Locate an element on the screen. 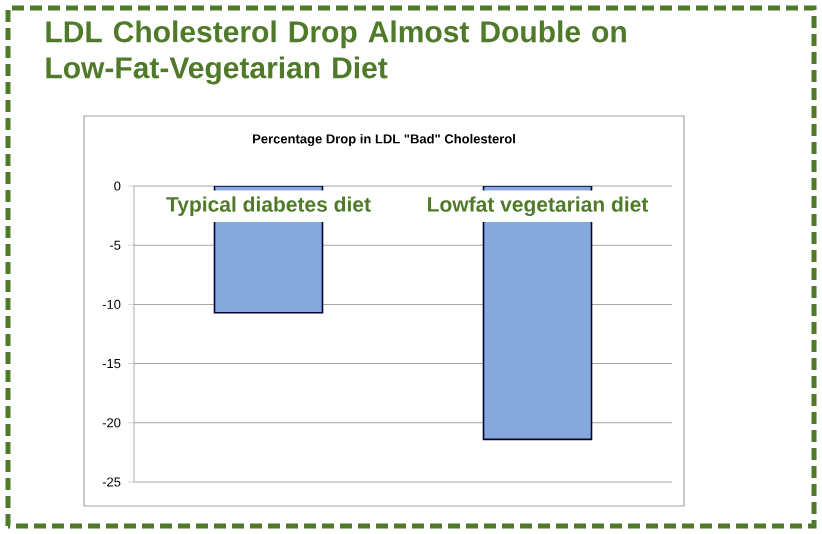 This screenshot has height=534, width=822. chart-title: LDL Cholesterol Drop Almost Double on Low-Fat-Vegetarian Diet is located at coordinates (336, 52).